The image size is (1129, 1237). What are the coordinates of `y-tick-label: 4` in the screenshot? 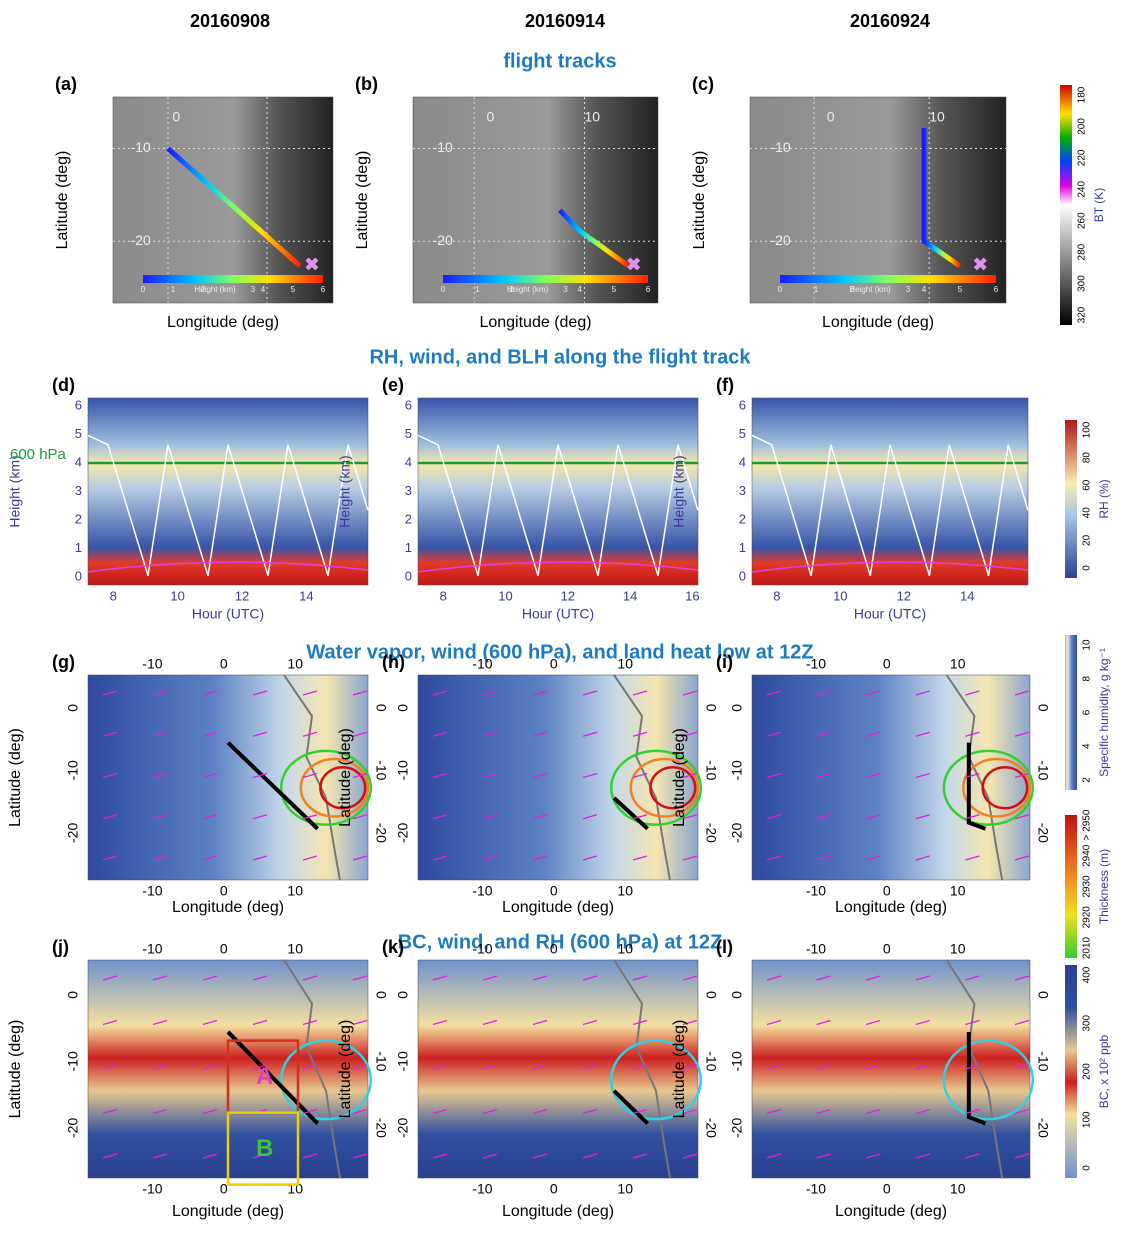 It's located at (742, 461).